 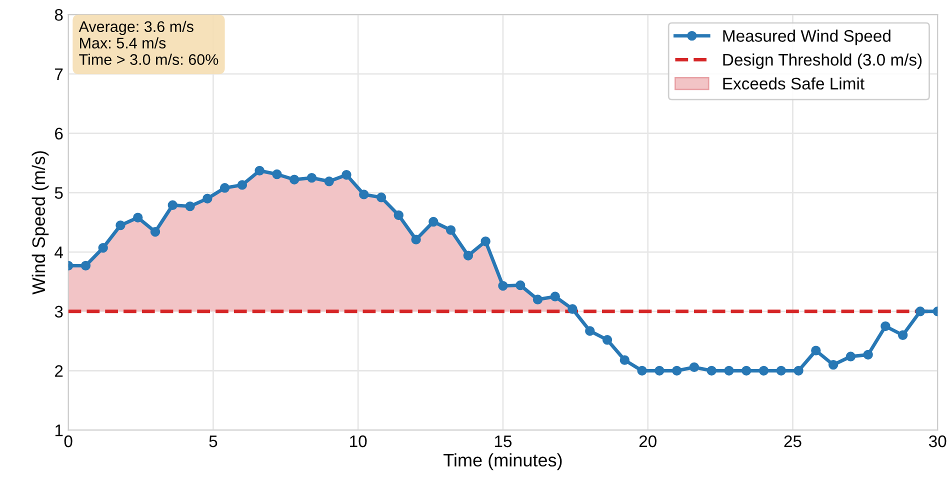 What do you see at coordinates (58, 252) in the screenshot?
I see `y-tick-label: 4` at bounding box center [58, 252].